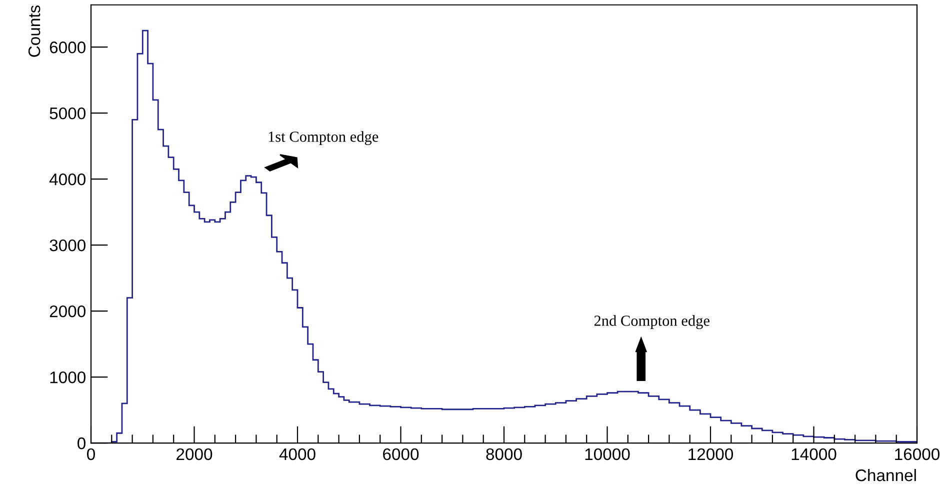  Describe the element at coordinates (917, 454) in the screenshot. I see `x-tick-label: 16000` at that location.